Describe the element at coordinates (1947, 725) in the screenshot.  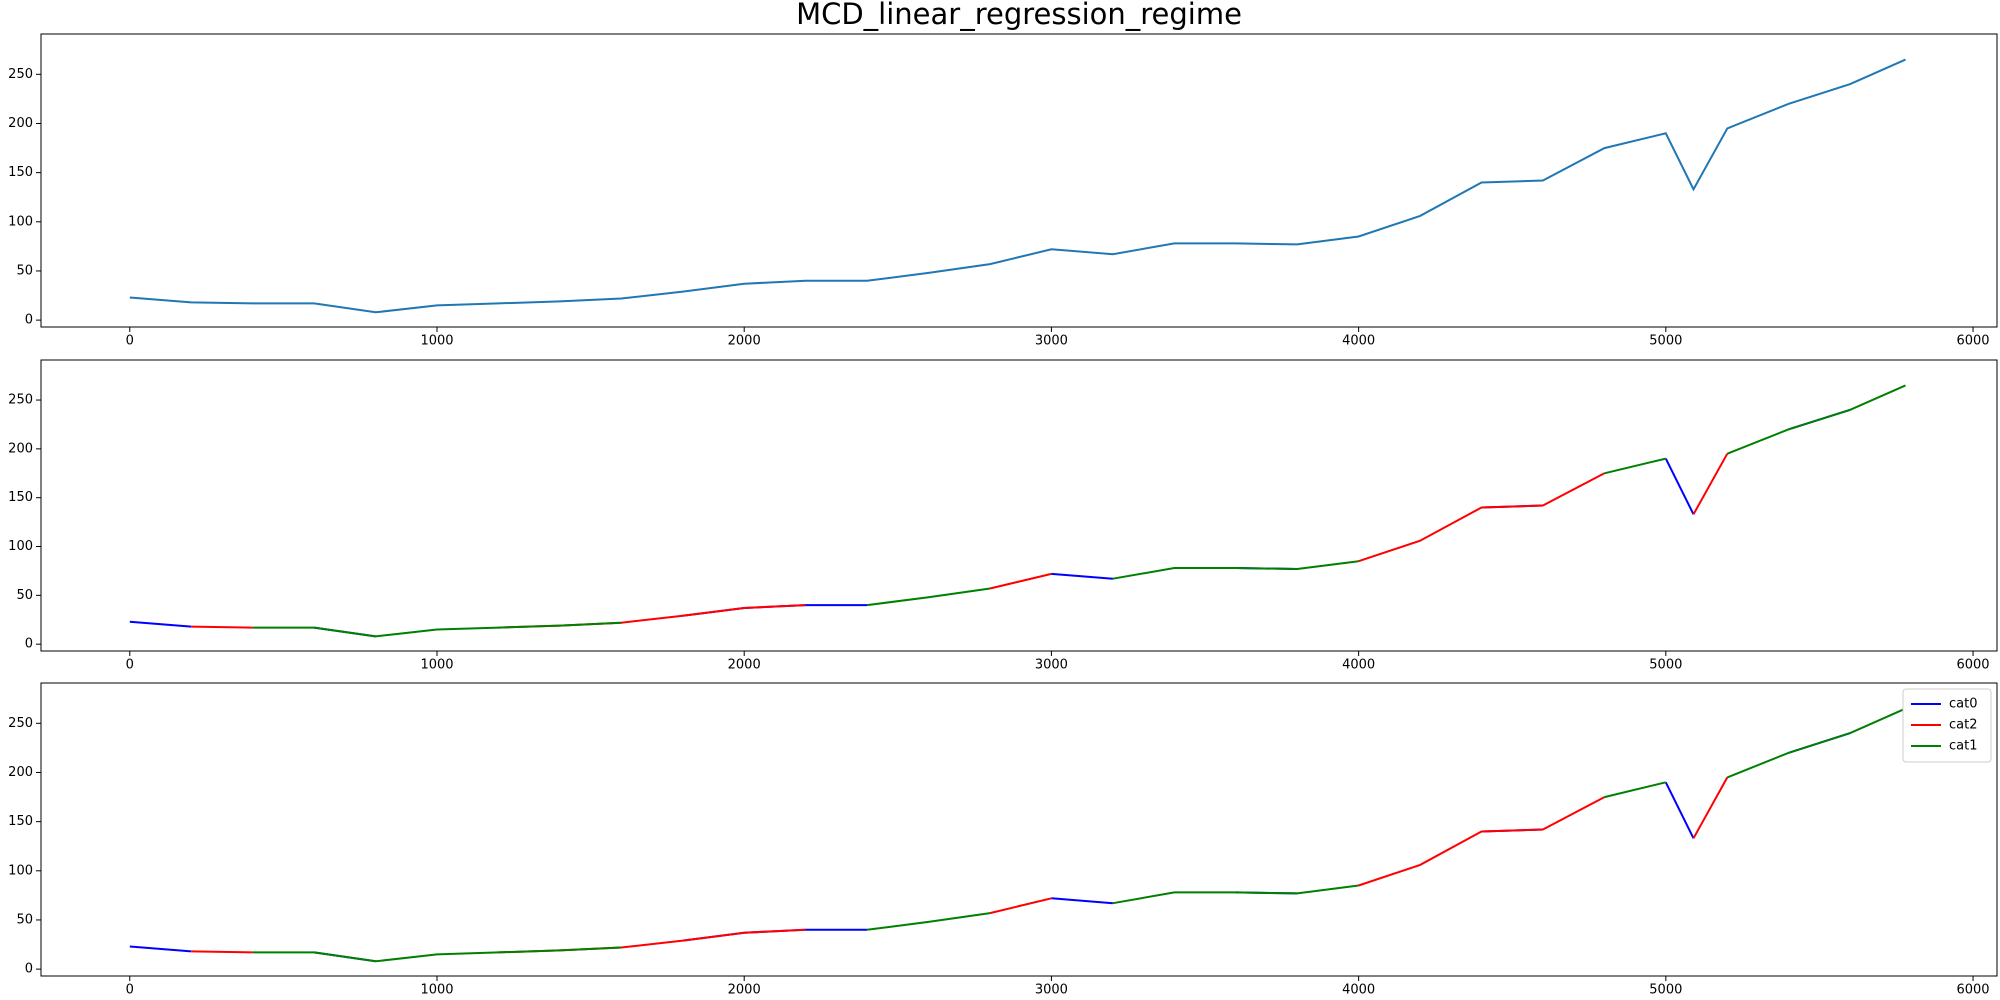
I see `legend-box` at that location.